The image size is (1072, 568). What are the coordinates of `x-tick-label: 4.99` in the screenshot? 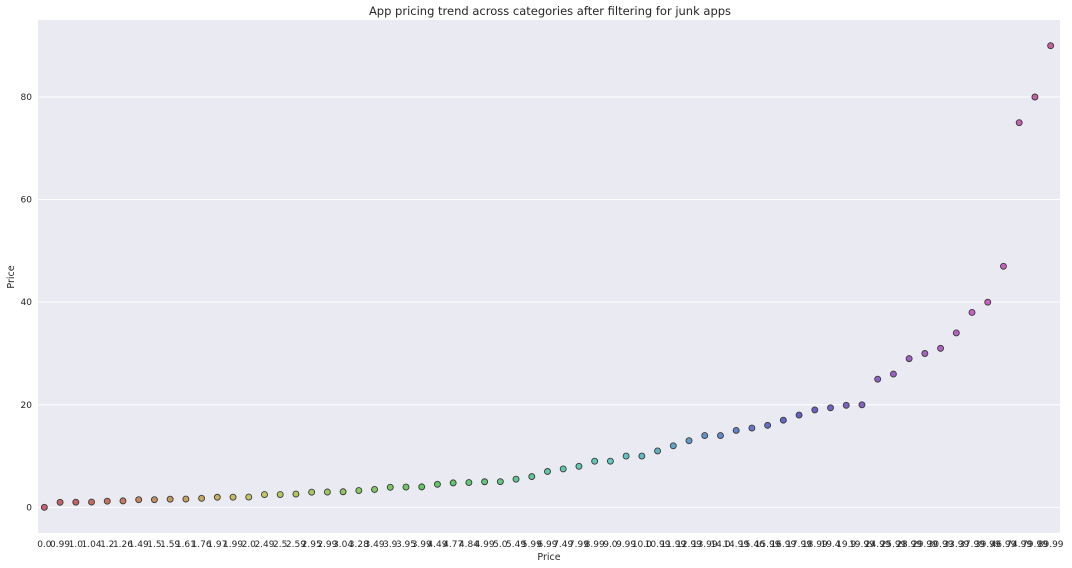 It's located at (485, 545).